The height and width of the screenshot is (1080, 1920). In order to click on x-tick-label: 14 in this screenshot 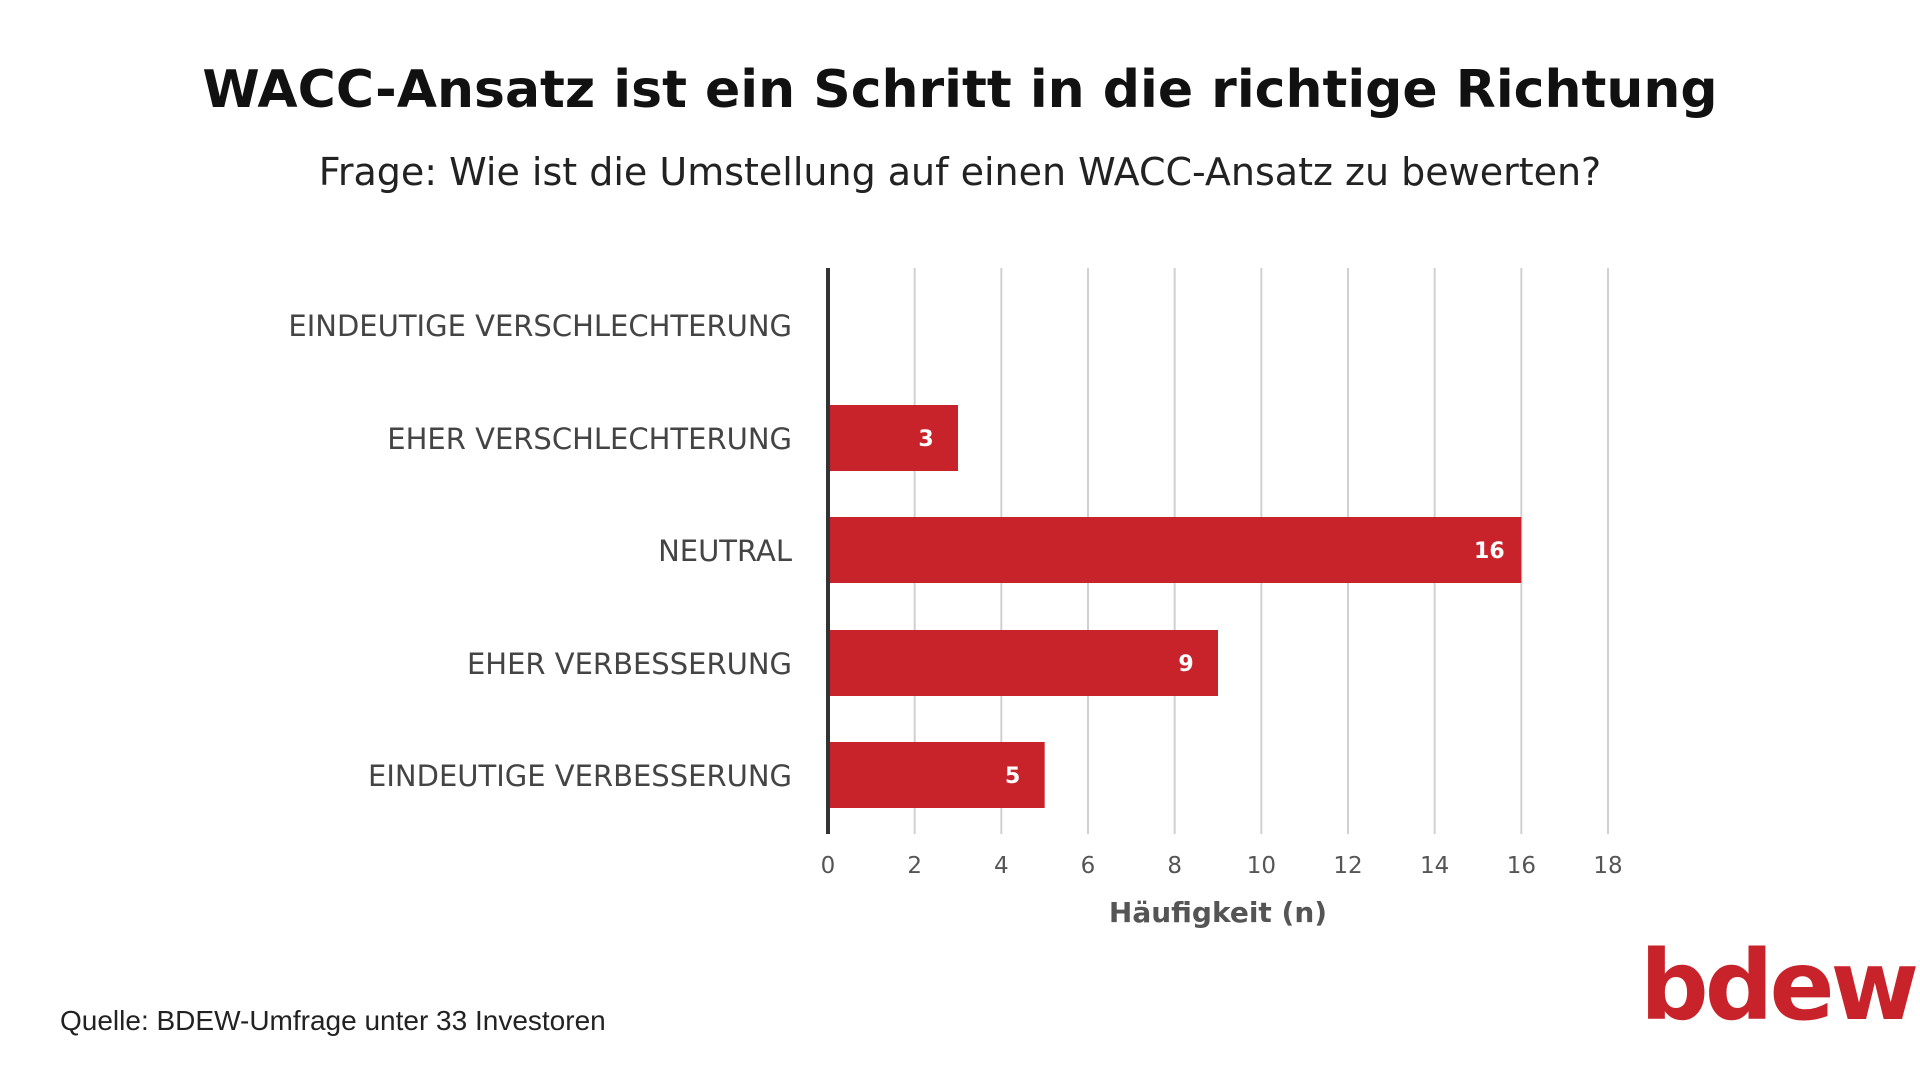, I will do `click(1434, 866)`.